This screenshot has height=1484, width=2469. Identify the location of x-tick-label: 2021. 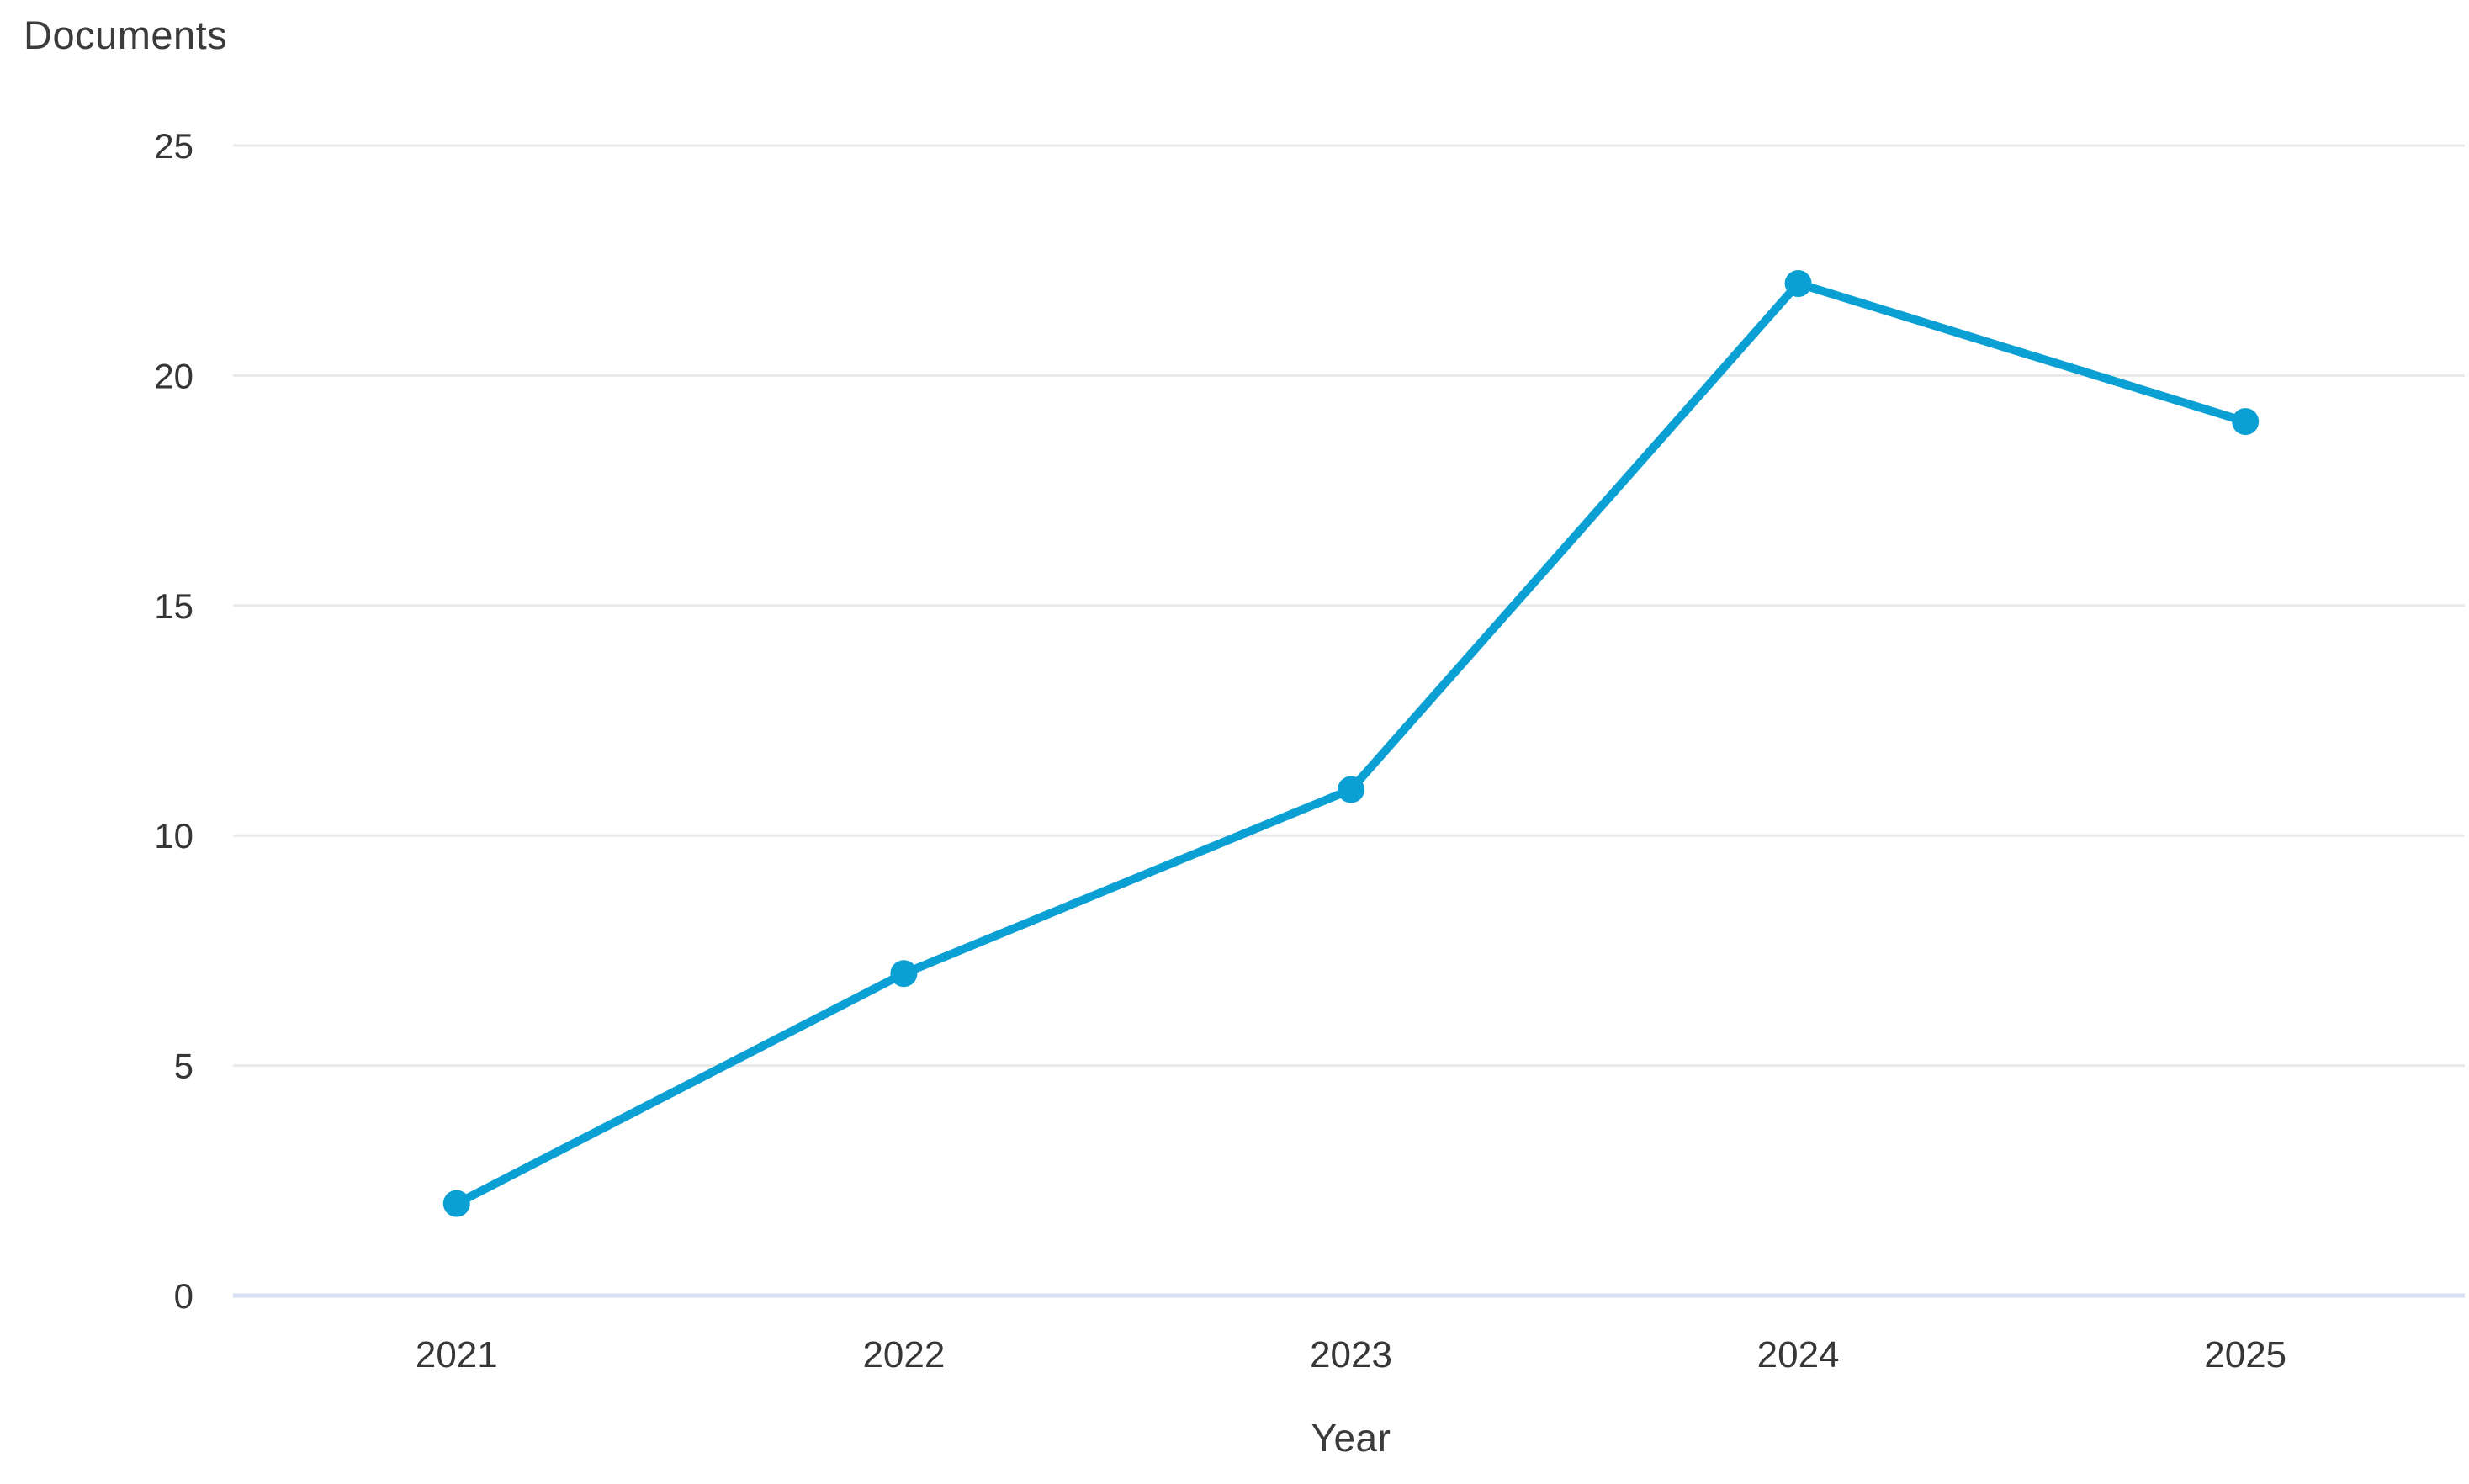
(457, 1354).